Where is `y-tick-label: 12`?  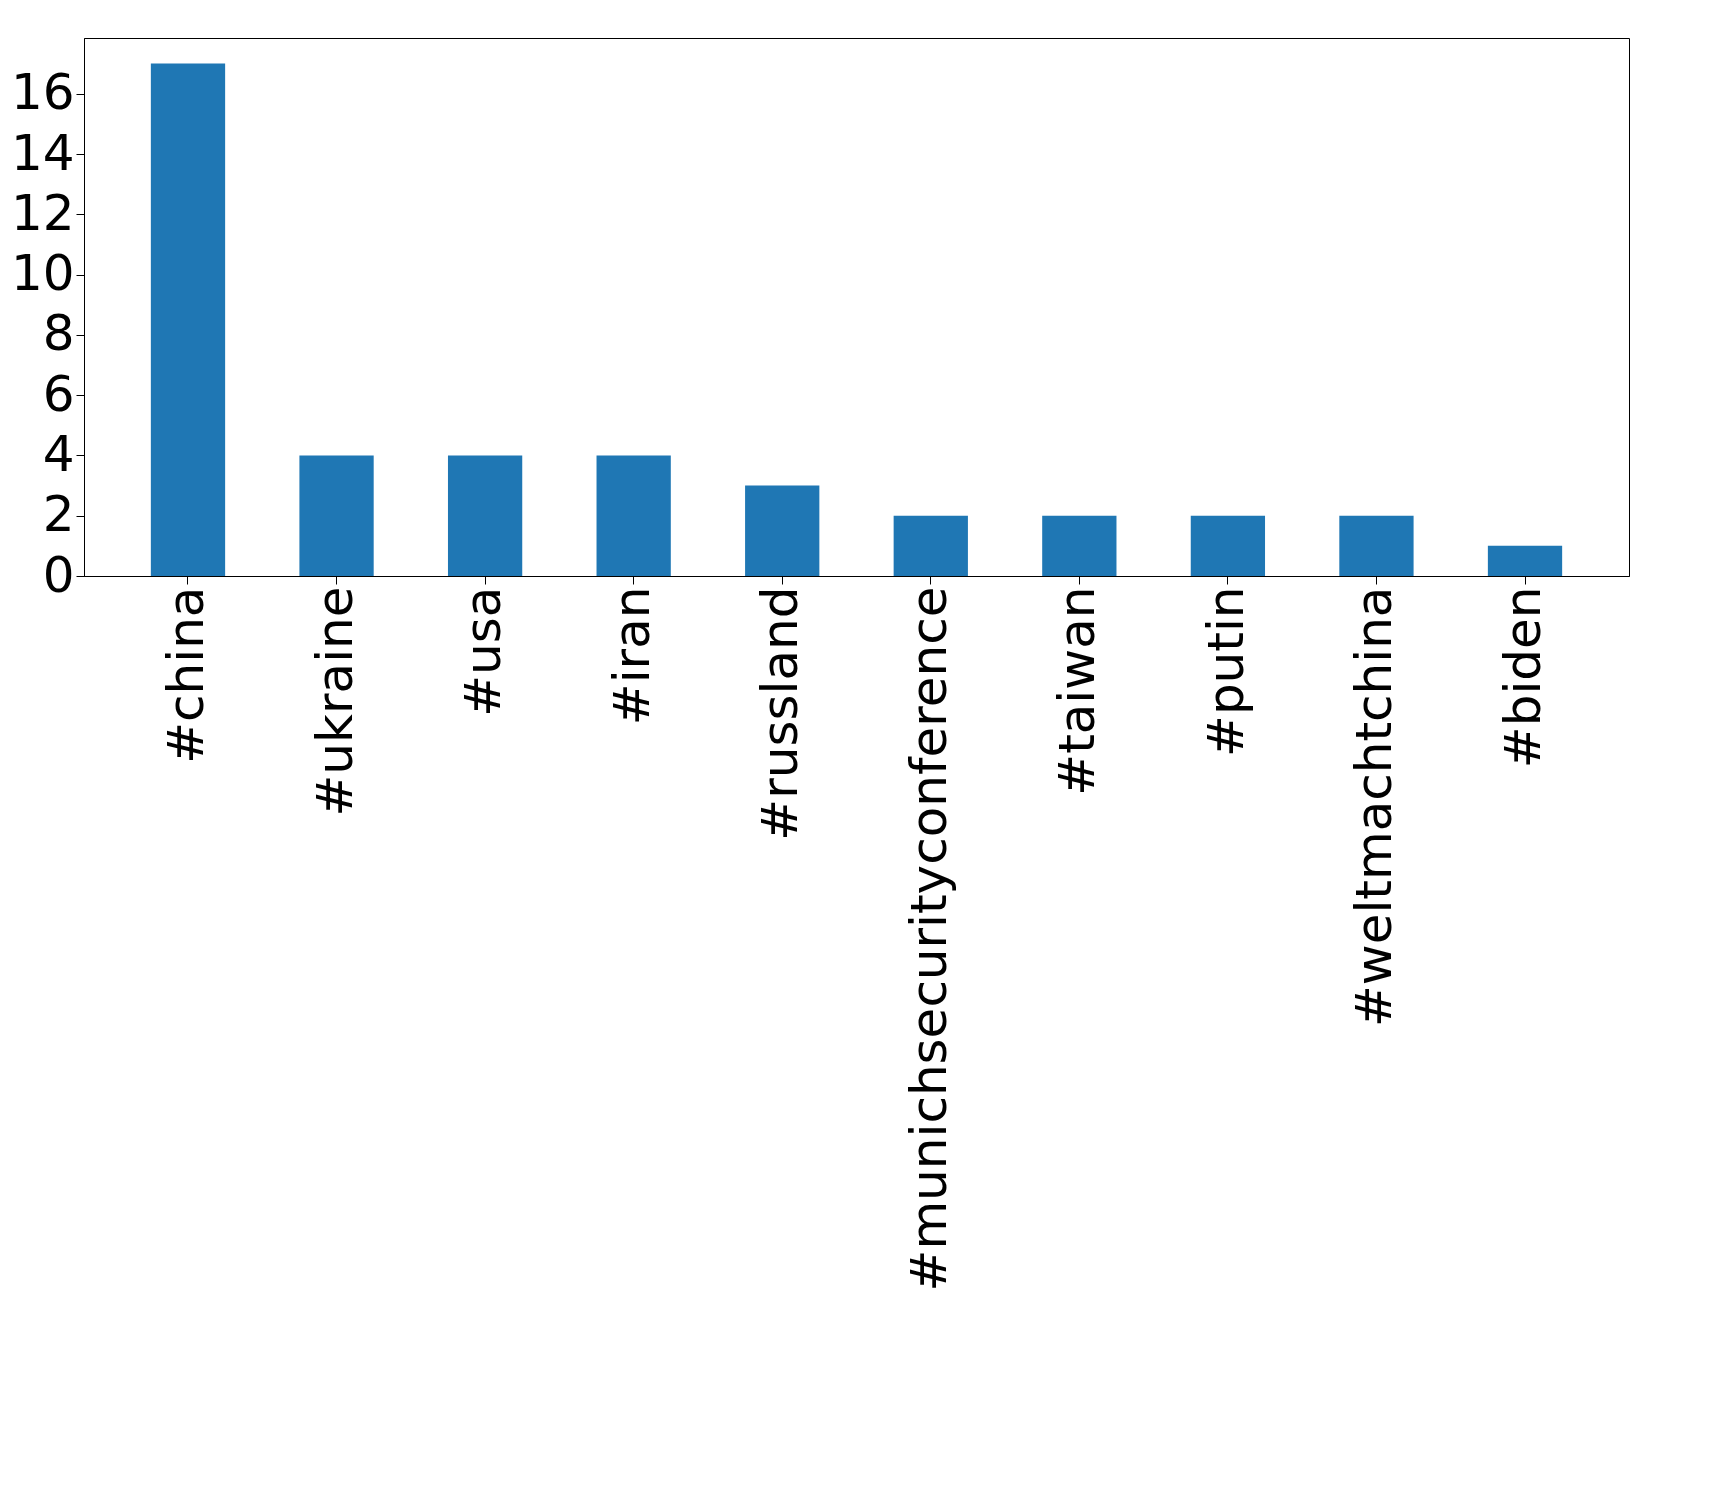 y-tick-label: 12 is located at coordinates (42, 212).